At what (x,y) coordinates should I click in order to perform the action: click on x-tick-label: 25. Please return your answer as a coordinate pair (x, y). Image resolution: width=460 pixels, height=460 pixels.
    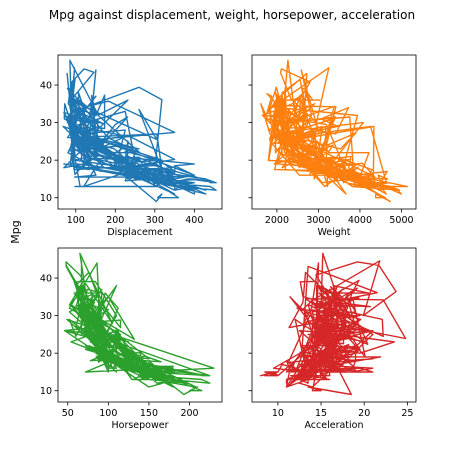
    Looking at the image, I should click on (407, 413).